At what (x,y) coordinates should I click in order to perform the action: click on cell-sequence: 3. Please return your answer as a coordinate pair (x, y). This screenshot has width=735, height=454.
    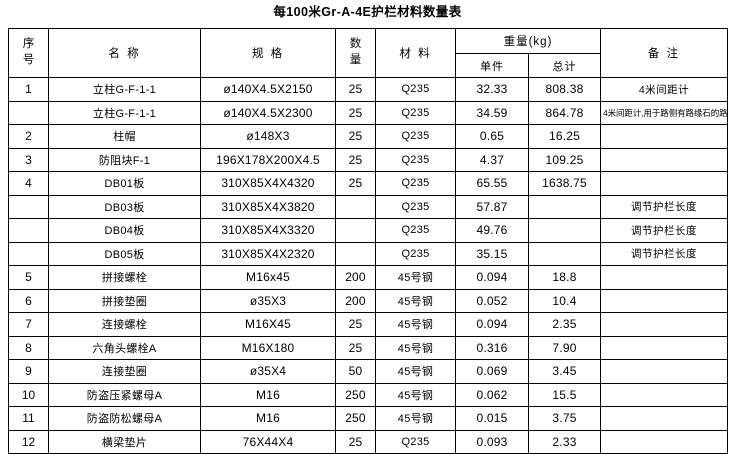
    Looking at the image, I should click on (28, 159).